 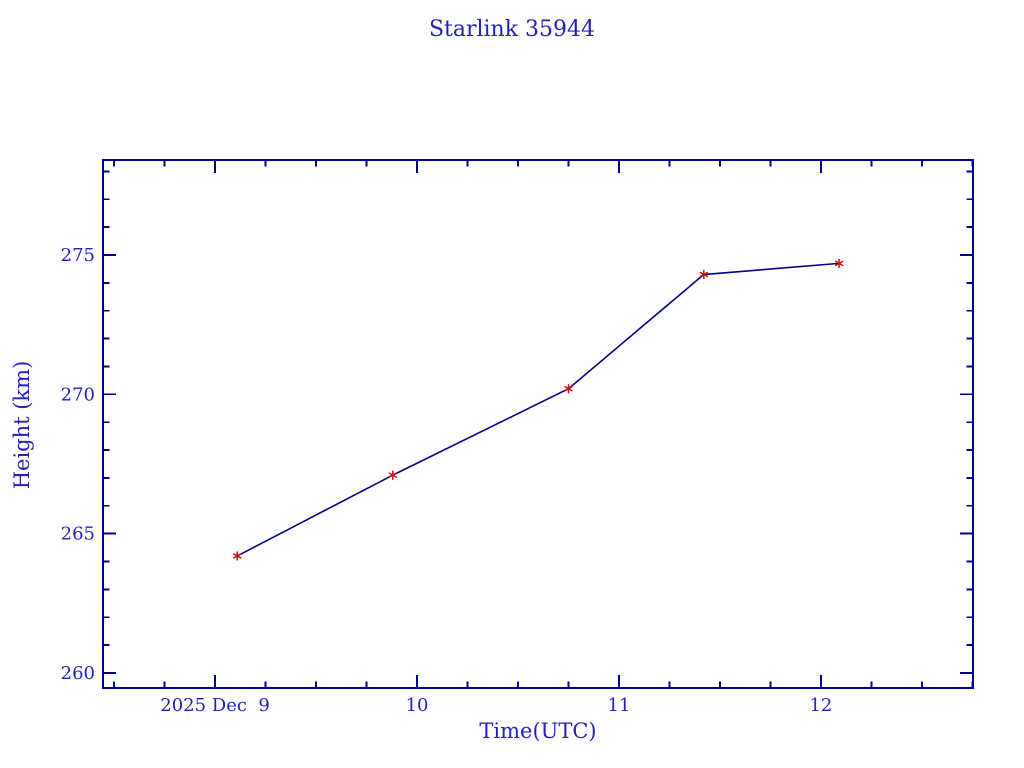 I want to click on y-tick-label: 275, so click(x=78, y=255).